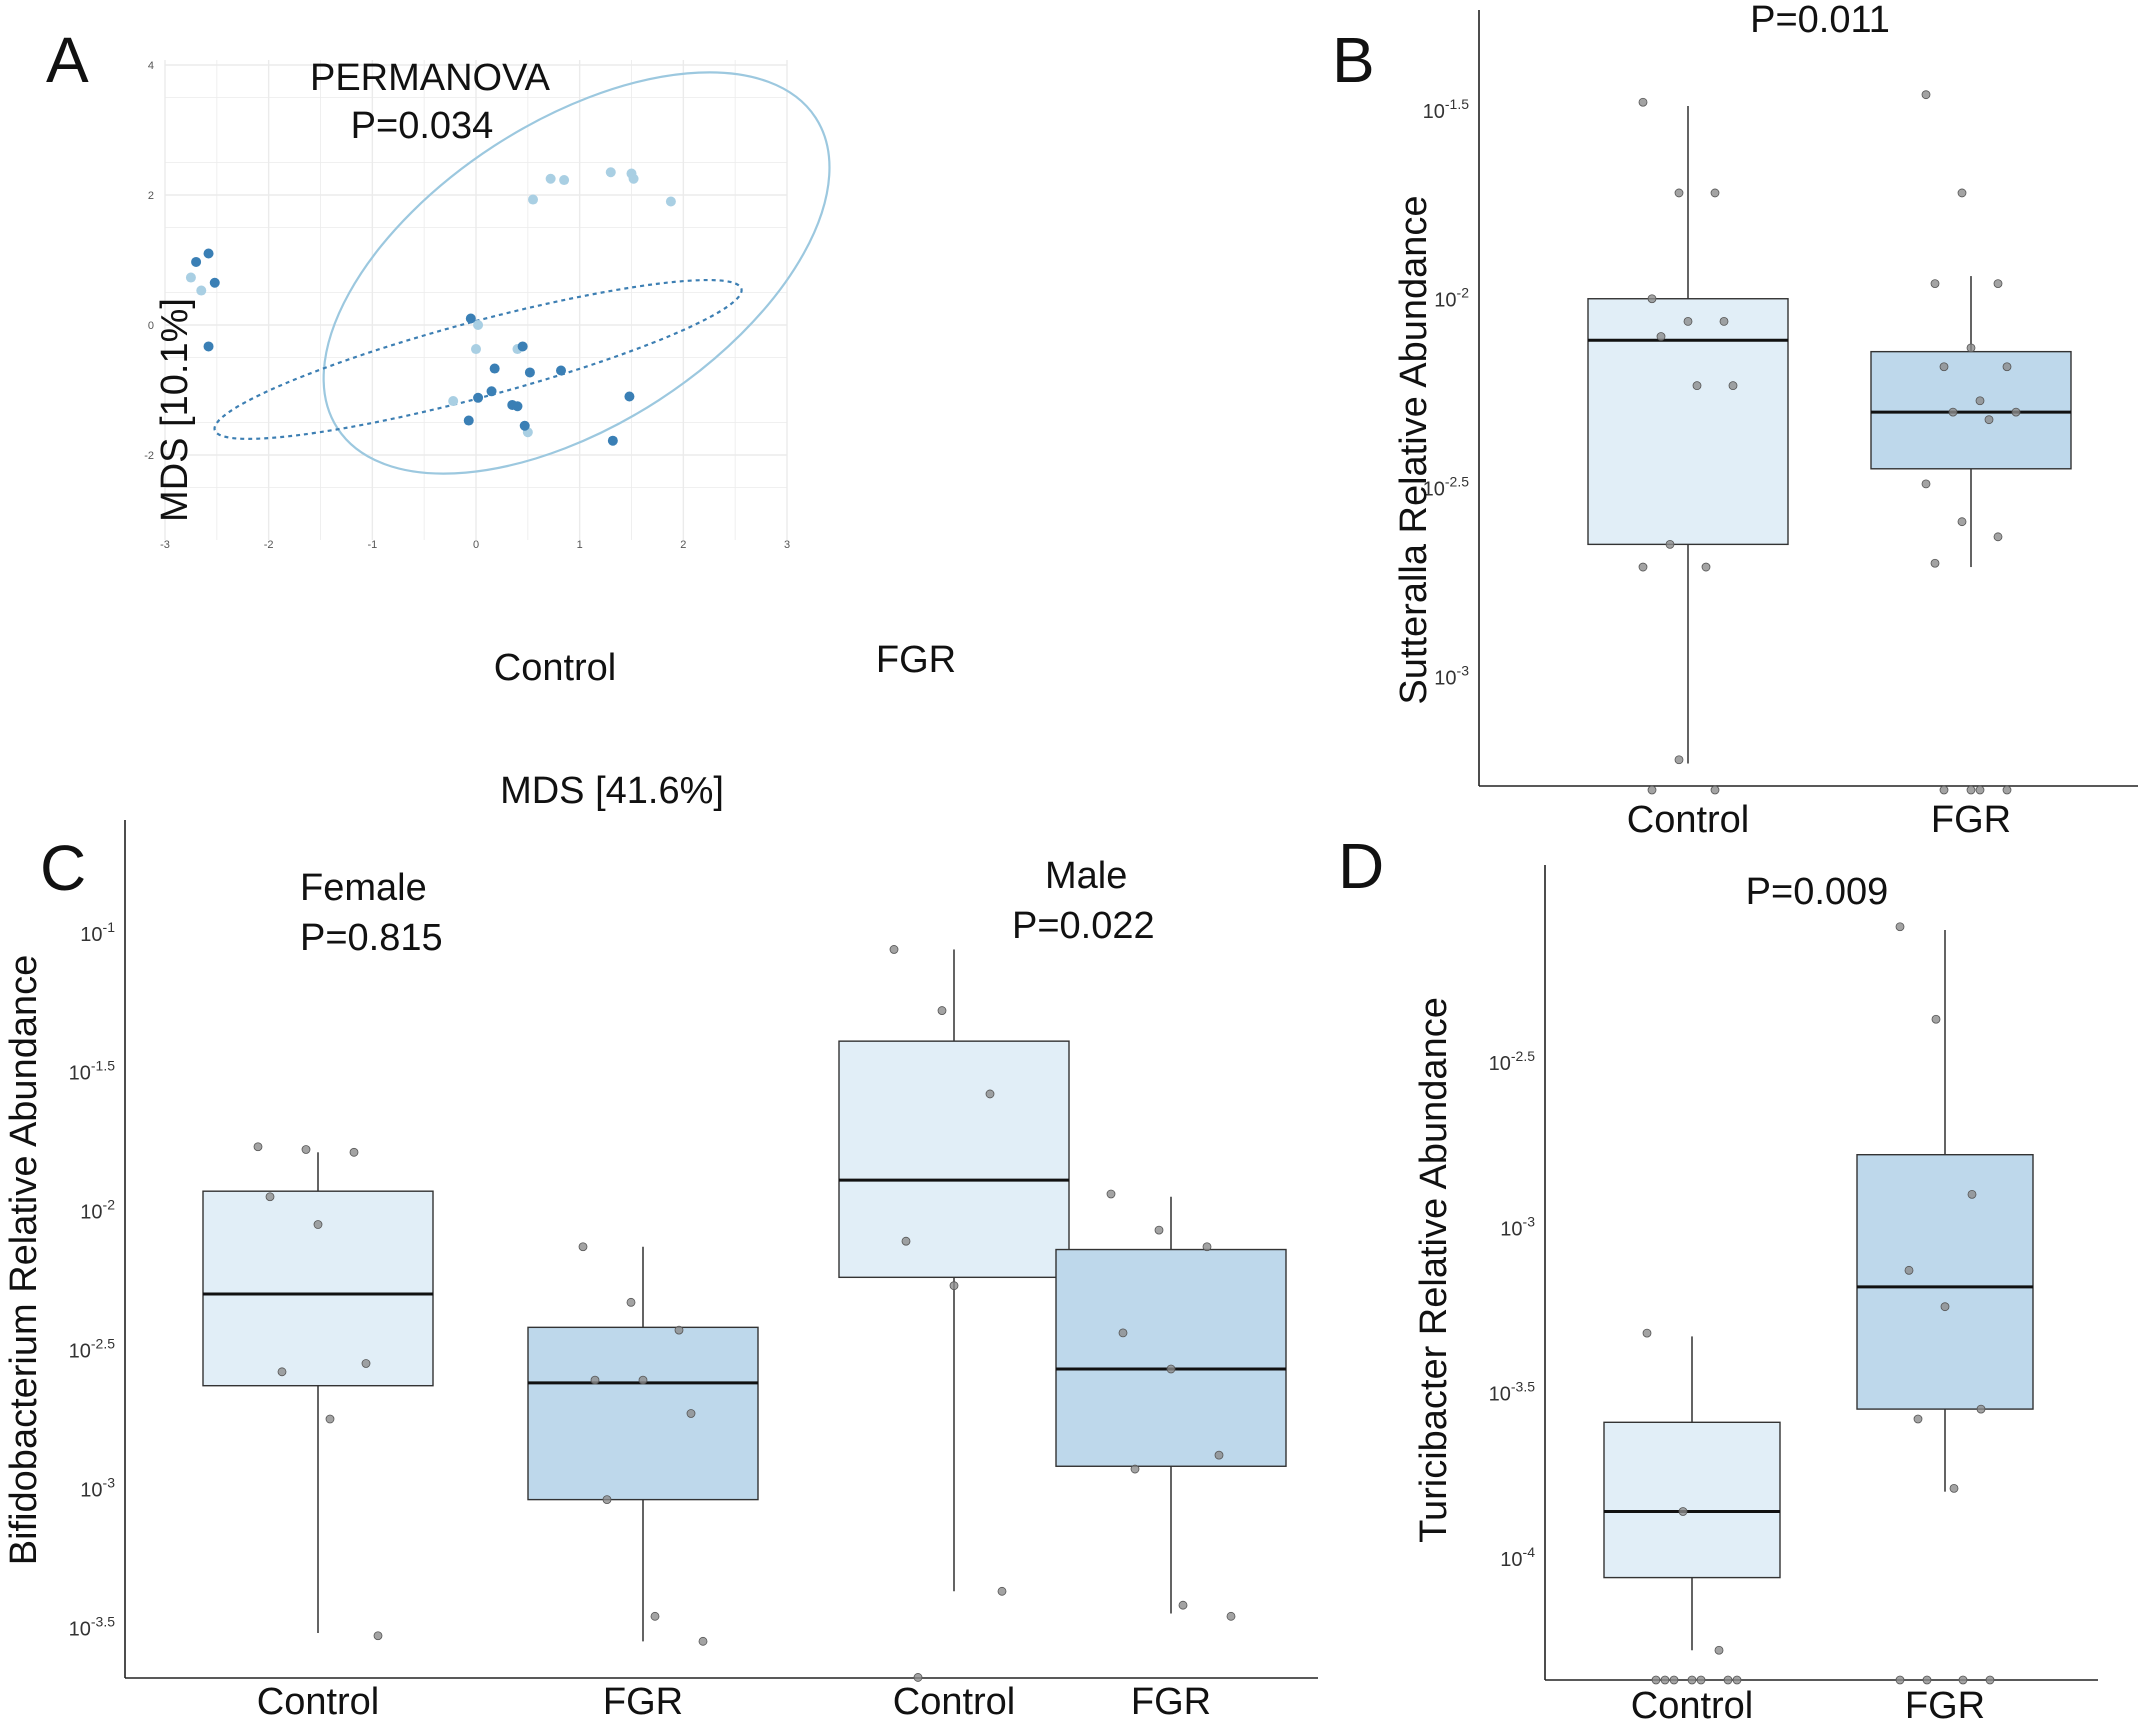 The width and height of the screenshot is (2143, 1721). I want to click on panel-c-female-p-value: P=0.815, so click(371, 938).